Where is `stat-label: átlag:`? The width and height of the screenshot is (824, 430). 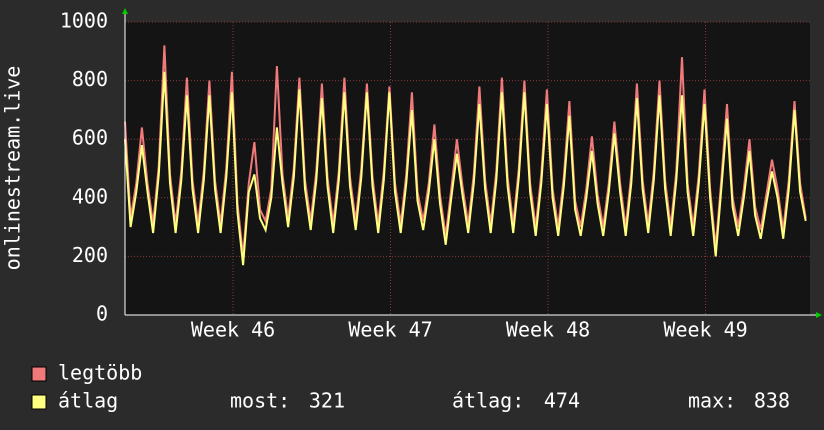 stat-label: átlag: is located at coordinates (488, 401).